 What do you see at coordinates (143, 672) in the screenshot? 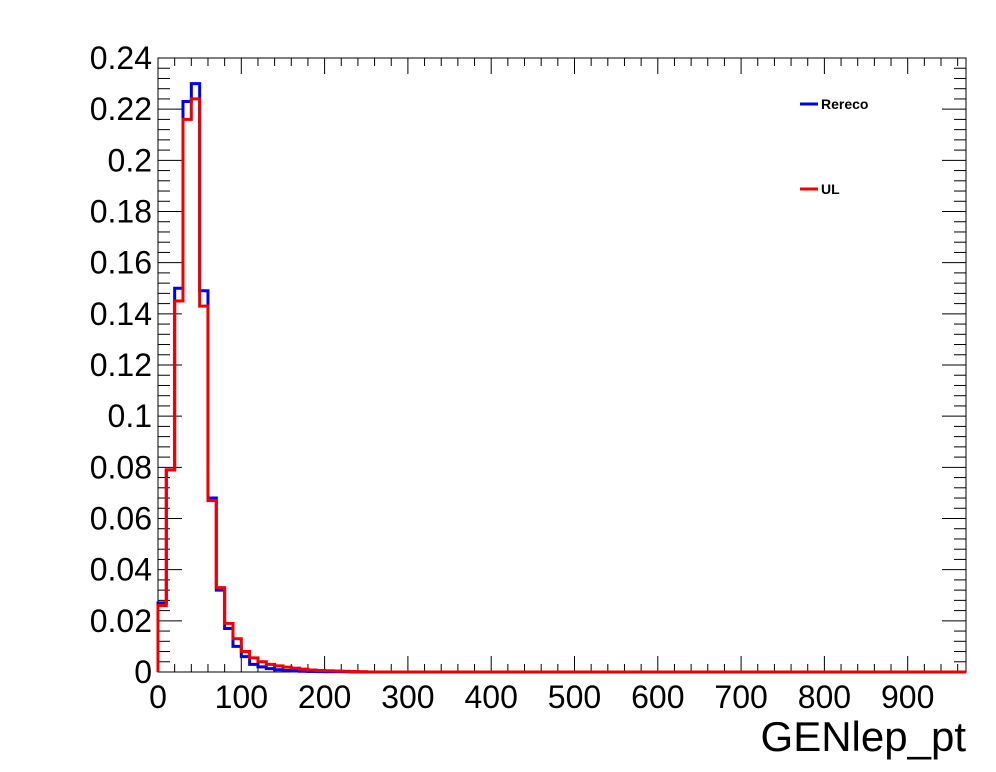
I see `y-tick-label: 0` at bounding box center [143, 672].